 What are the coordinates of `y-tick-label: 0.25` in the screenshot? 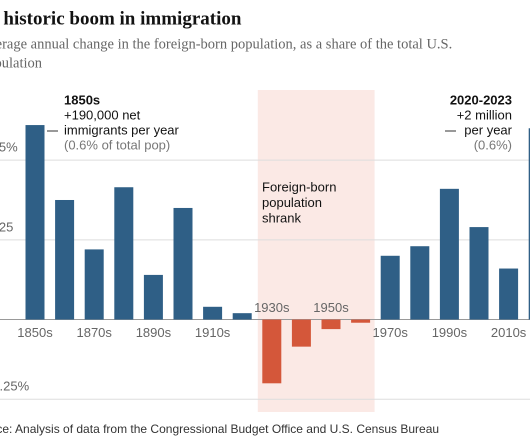 It's located at (6, 226).